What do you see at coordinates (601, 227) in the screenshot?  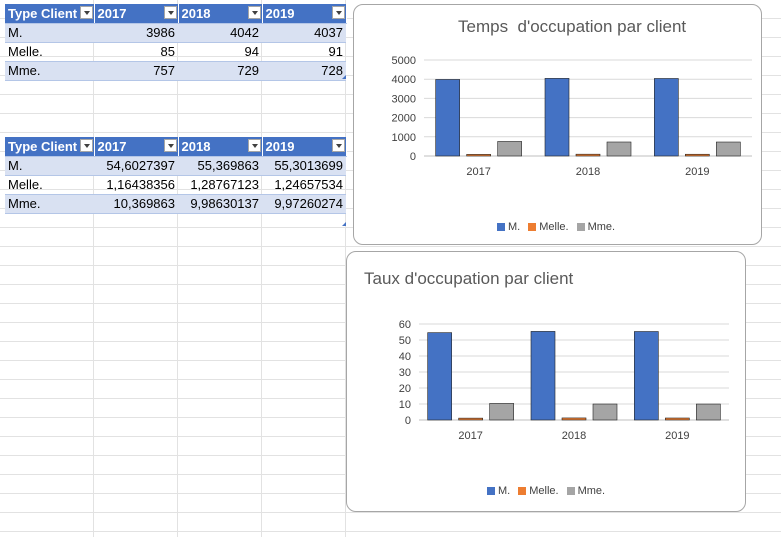 I see `legend-label: Mme.` at bounding box center [601, 227].